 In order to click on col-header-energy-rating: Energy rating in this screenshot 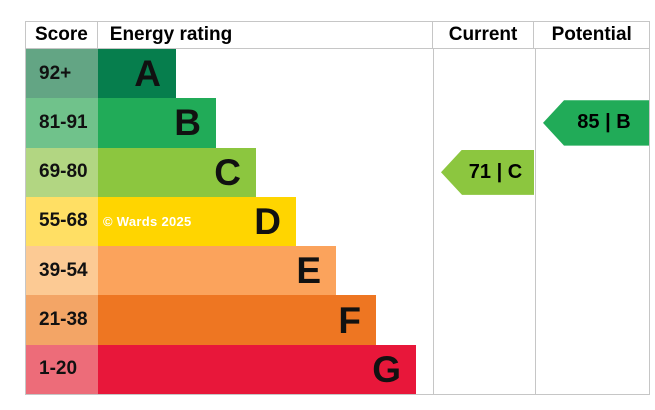, I will do `click(265, 35)`.